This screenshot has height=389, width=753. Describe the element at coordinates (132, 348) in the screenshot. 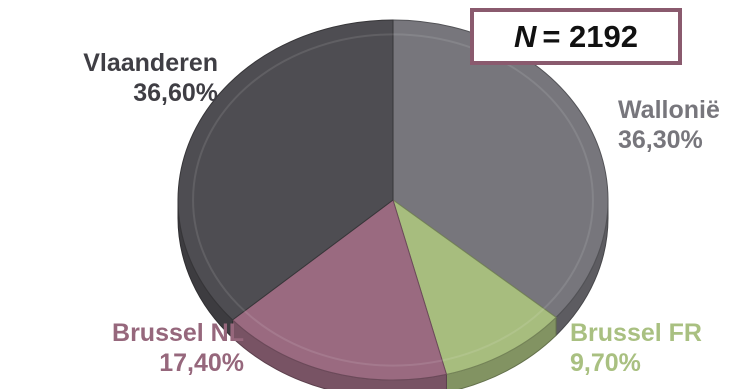

I see `slice-label-brussel-nl: Brussel NL 17,40%` at that location.